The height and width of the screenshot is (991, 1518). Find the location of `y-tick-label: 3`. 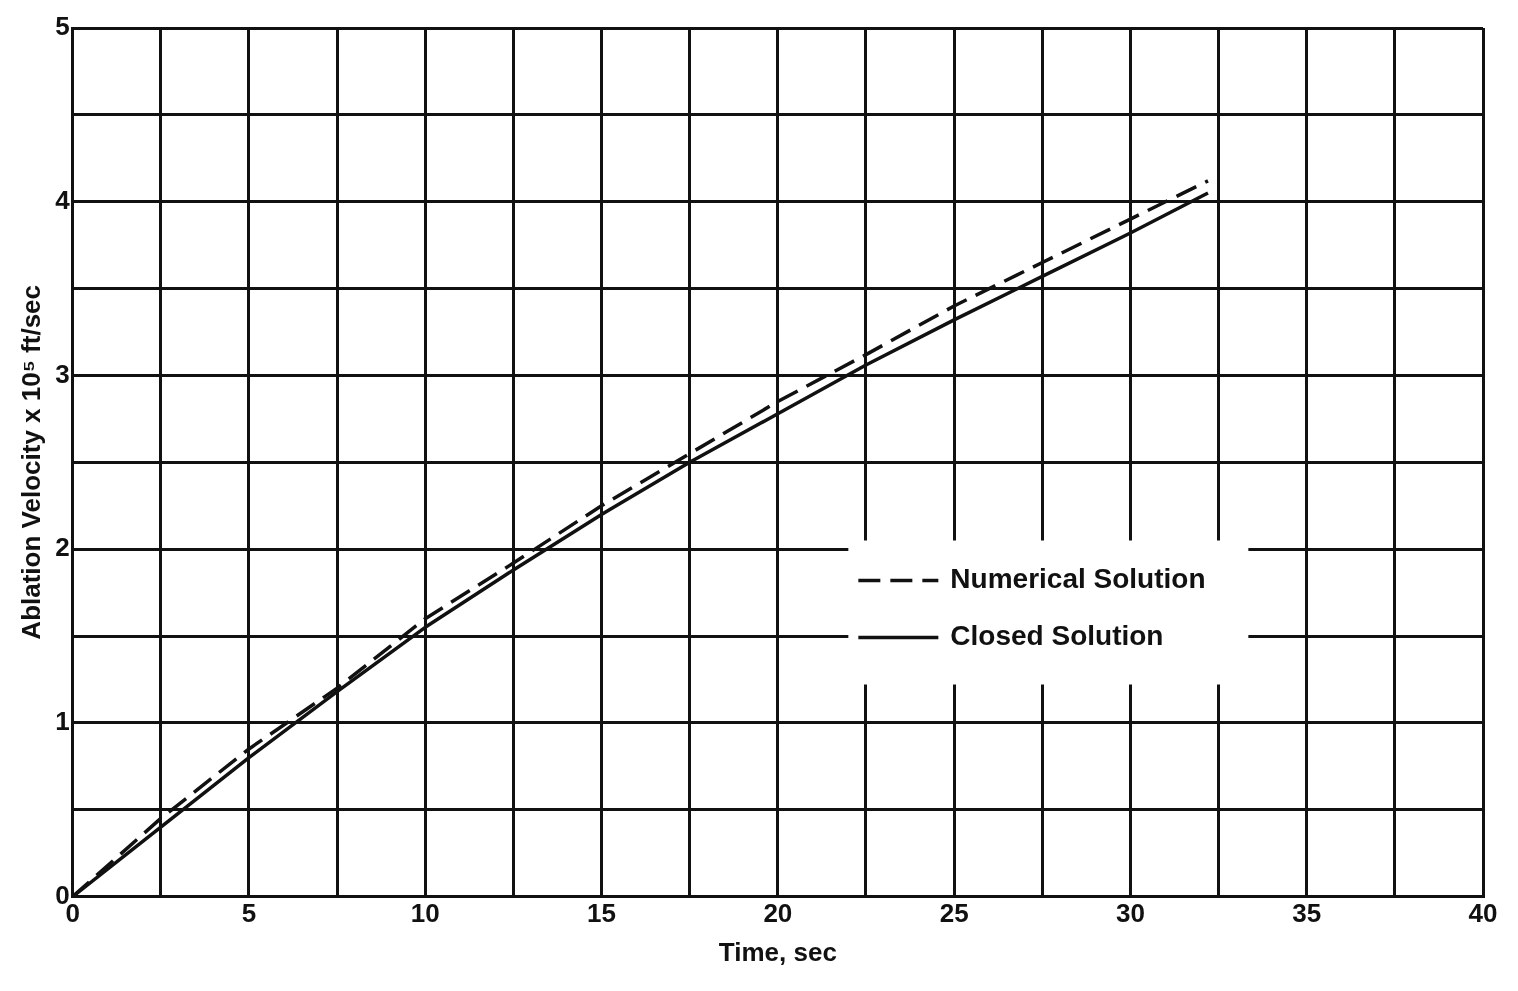

y-tick-label: 3 is located at coordinates (62, 373).